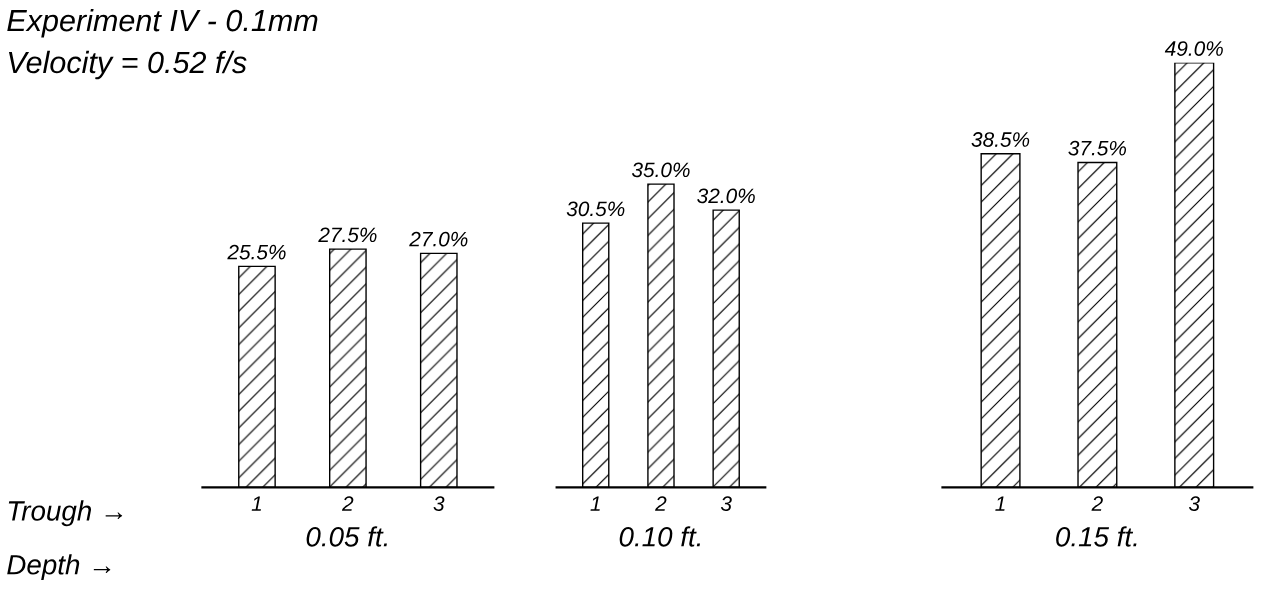  I want to click on text: Trough →, so click(65, 513).